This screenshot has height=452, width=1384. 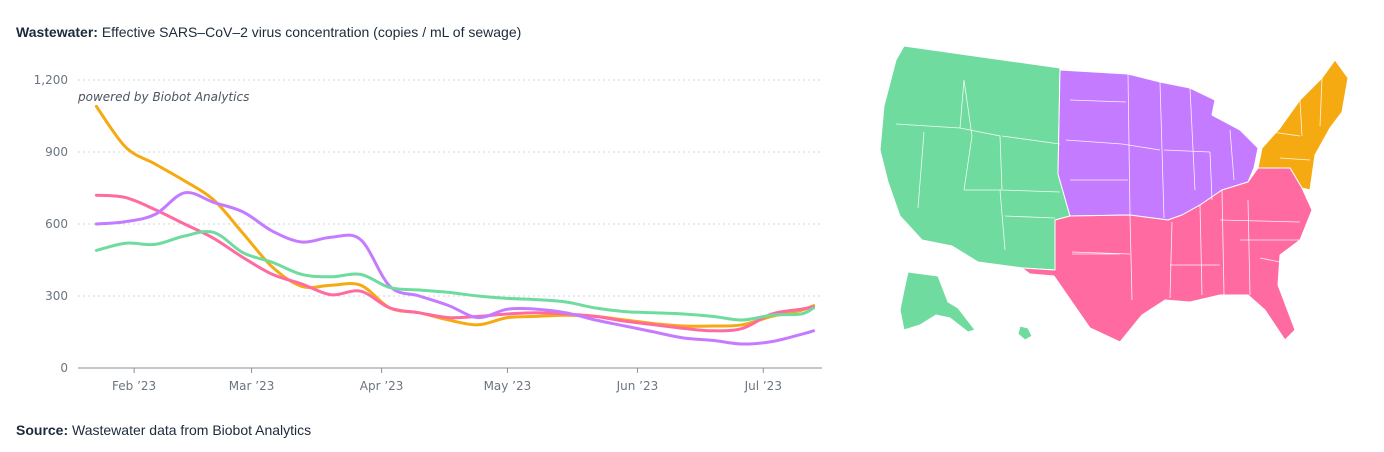 I want to click on y-axis-ticks: 0 300 600 900 1,200, so click(x=51, y=224).